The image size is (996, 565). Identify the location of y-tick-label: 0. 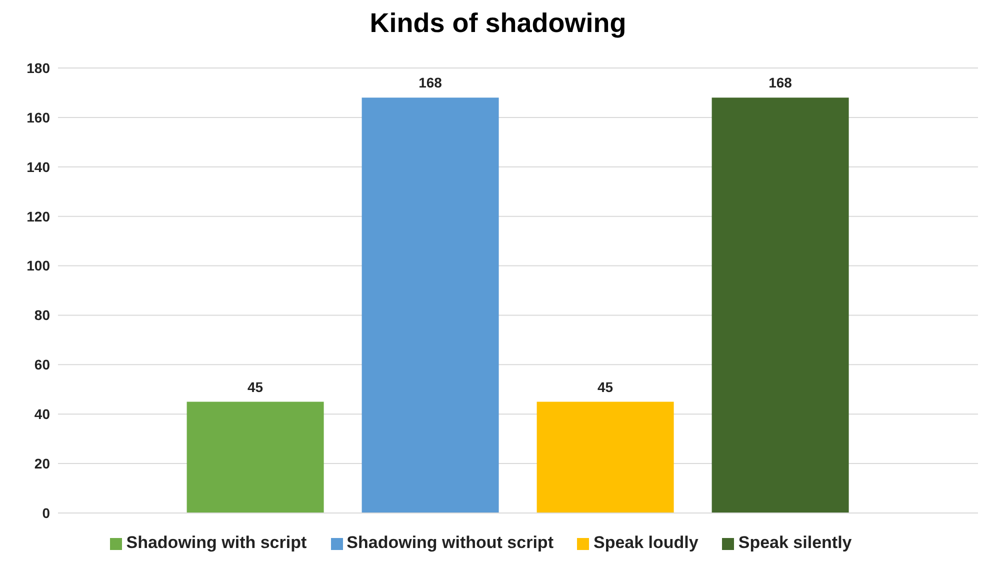
(46, 512).